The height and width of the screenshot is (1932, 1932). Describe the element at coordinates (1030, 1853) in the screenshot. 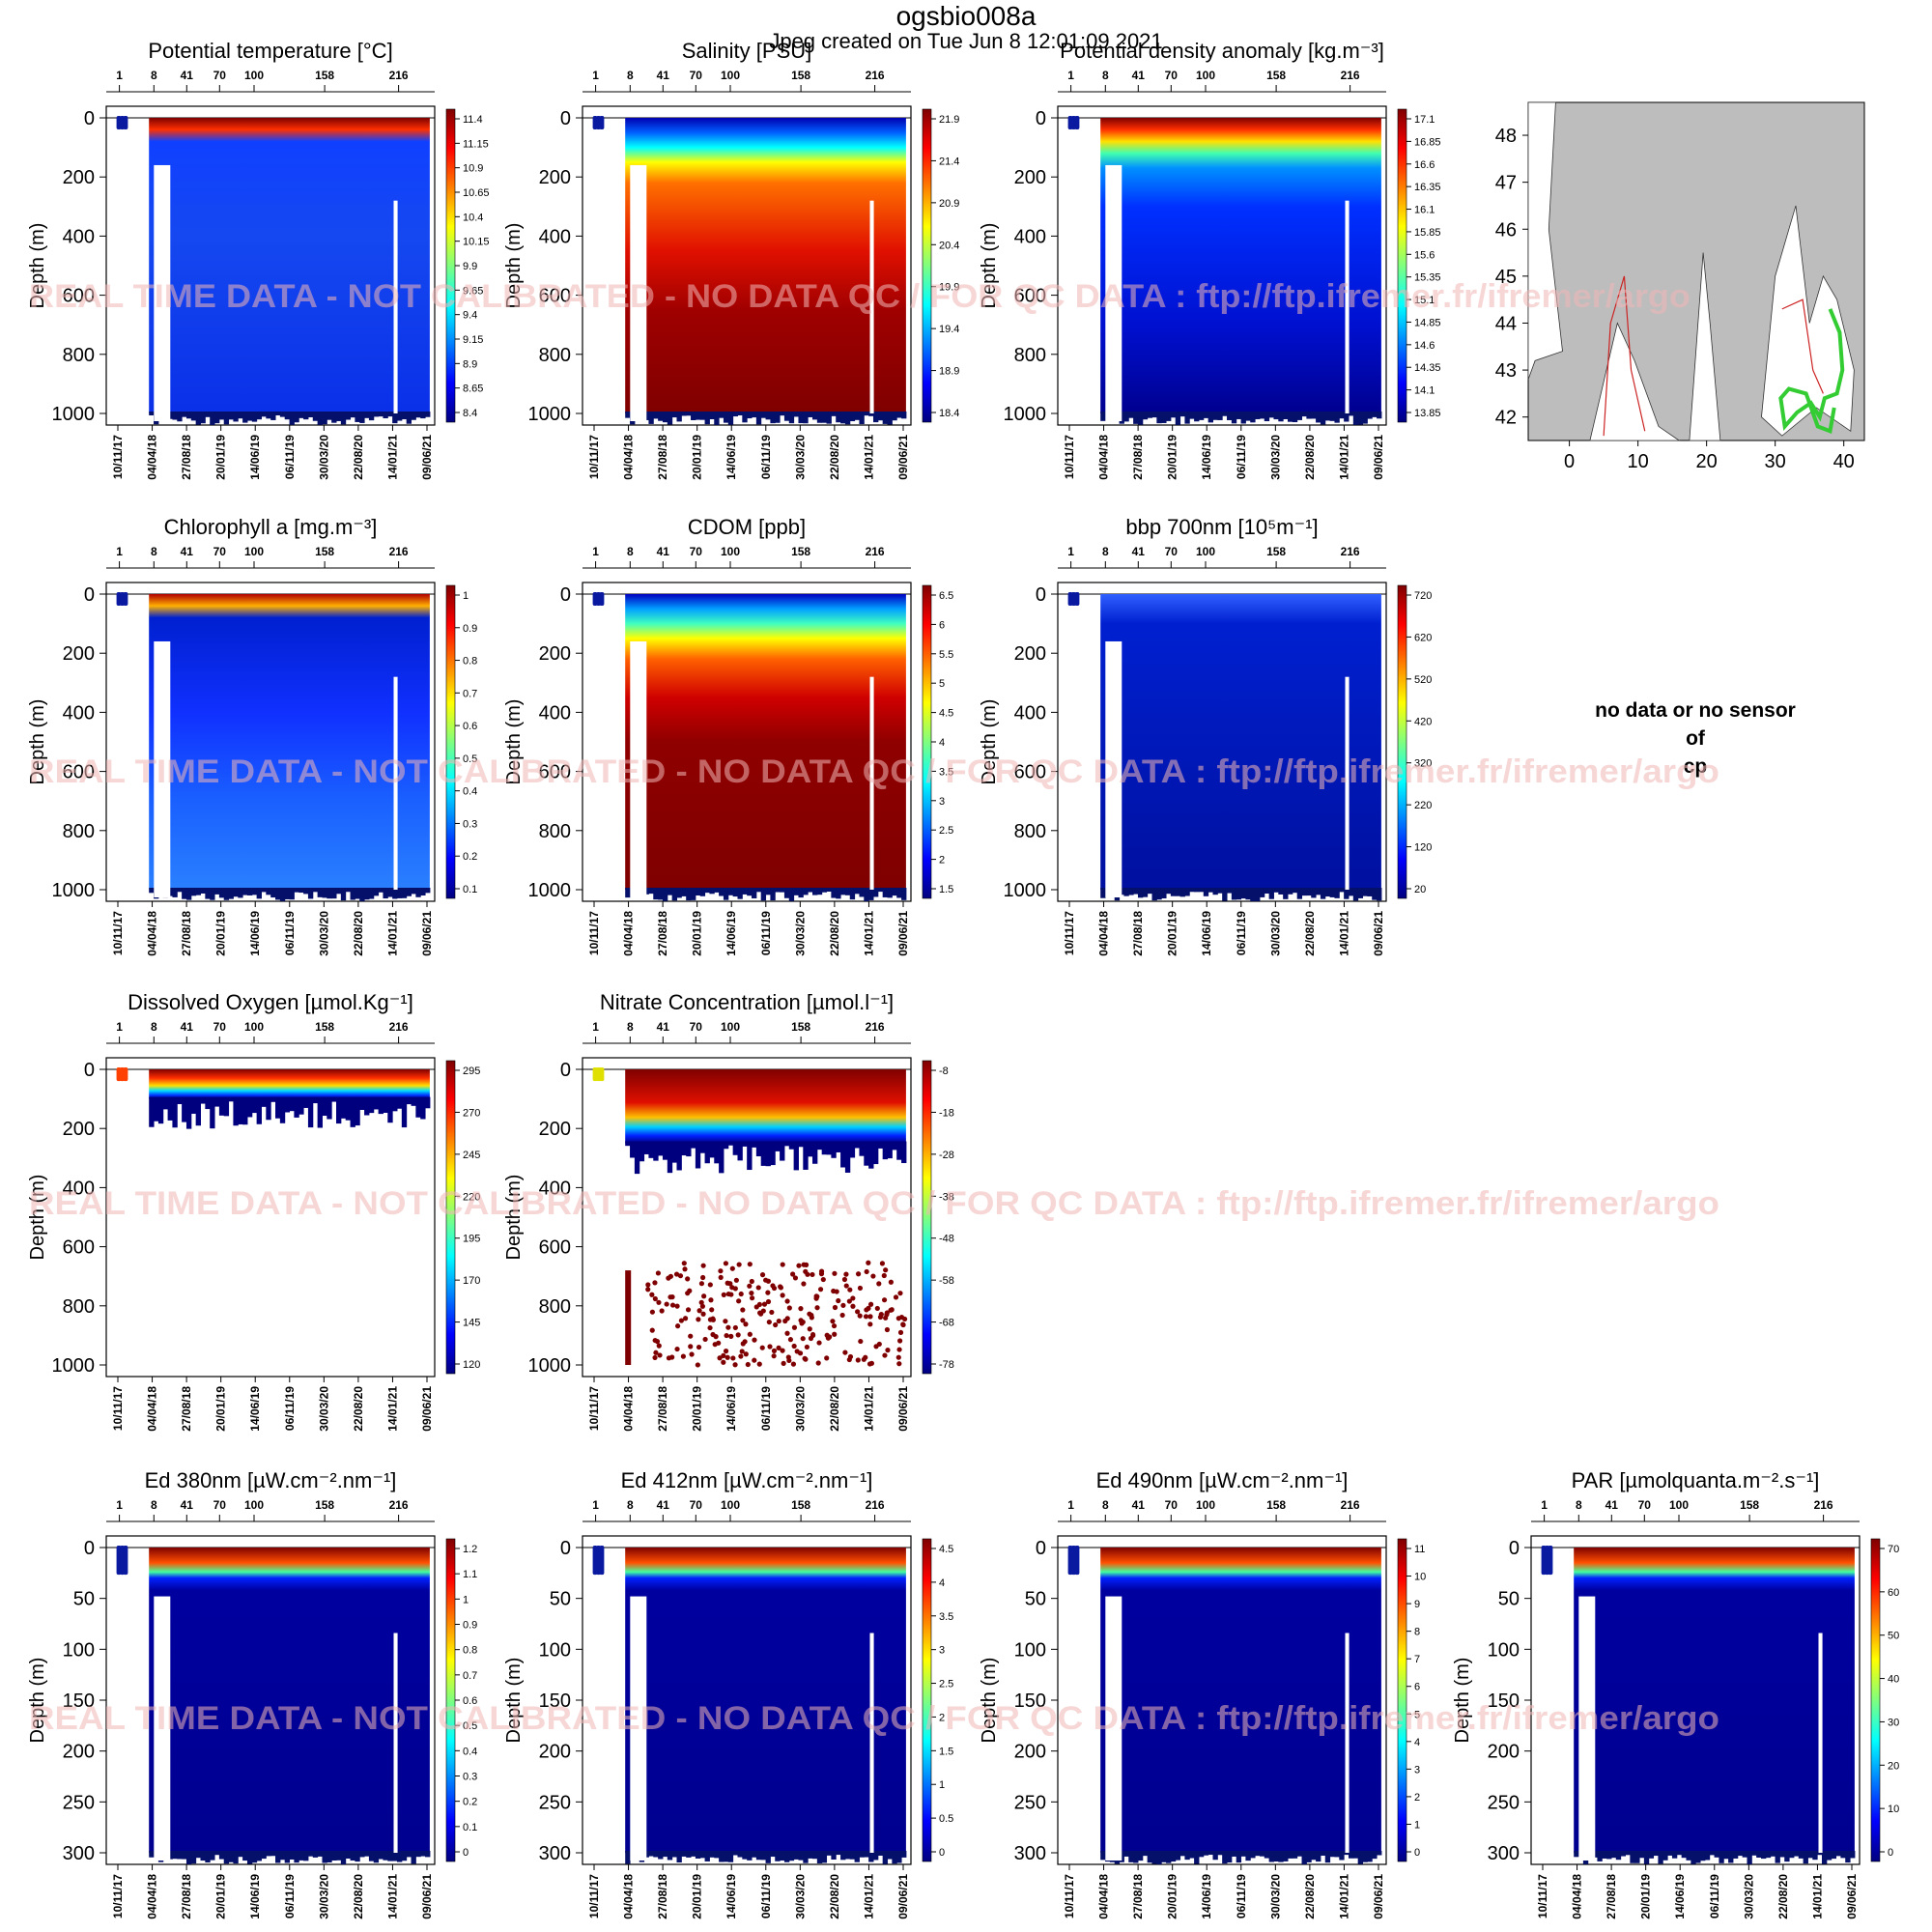

I see `y-tick-label: 300` at that location.